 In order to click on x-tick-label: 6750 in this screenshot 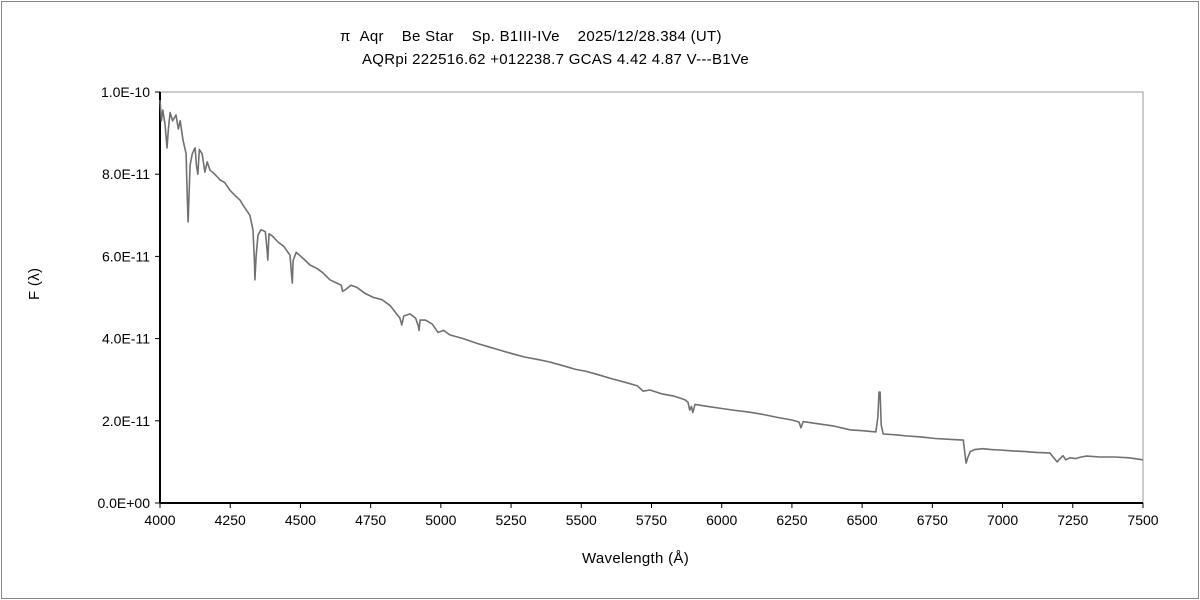, I will do `click(932, 520)`.